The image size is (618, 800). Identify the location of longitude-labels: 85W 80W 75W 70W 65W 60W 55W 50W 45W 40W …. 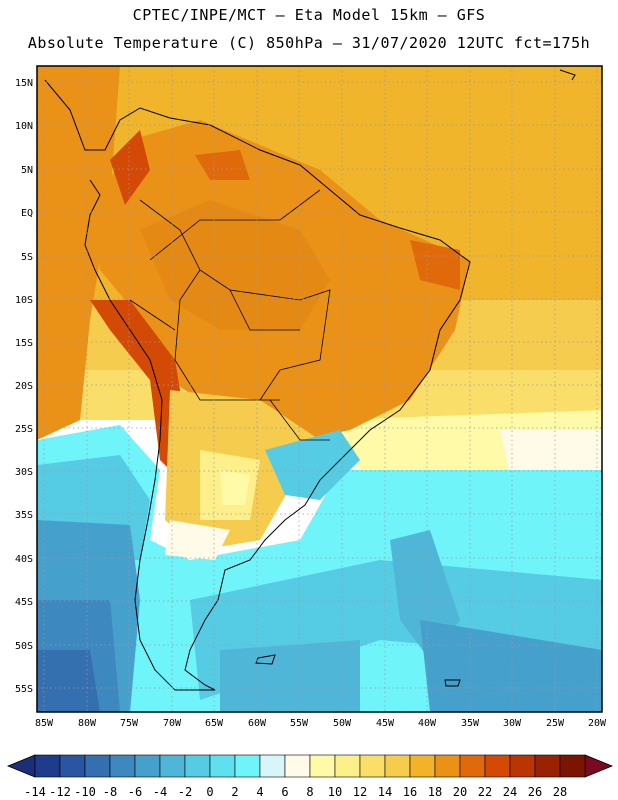
(321, 723).